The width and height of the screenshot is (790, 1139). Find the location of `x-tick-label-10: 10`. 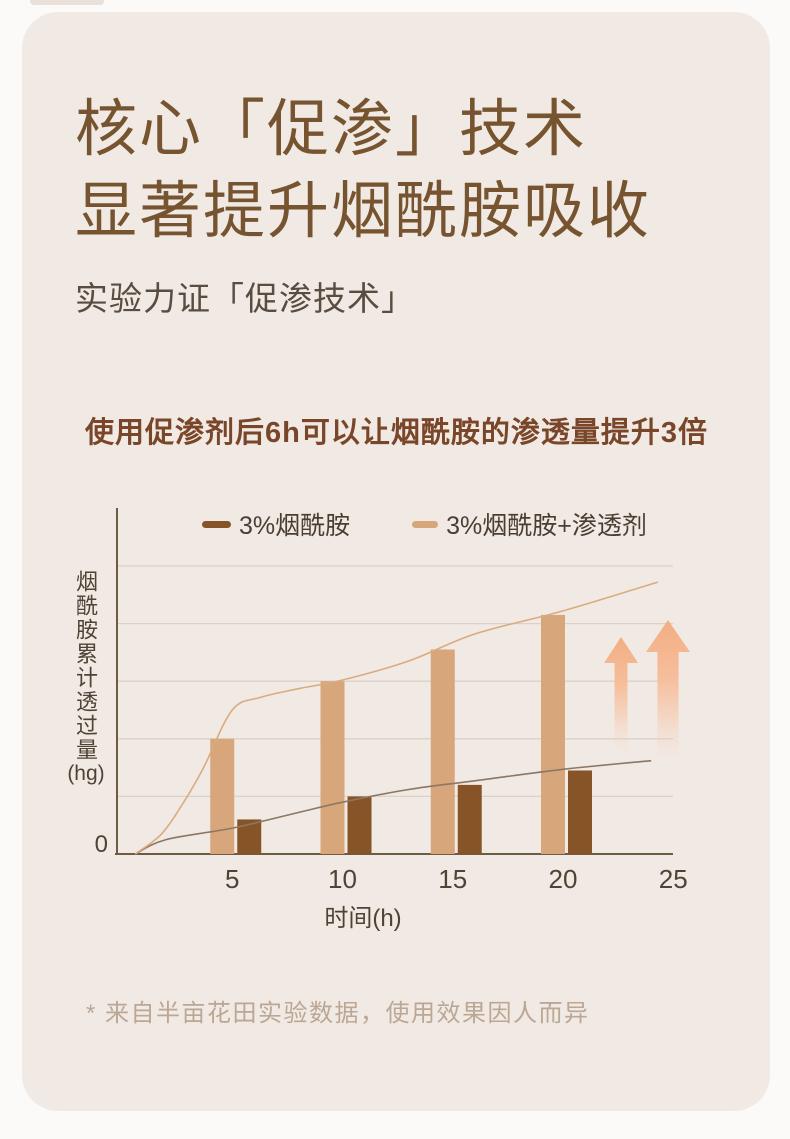

x-tick-label-10: 10 is located at coordinates (342, 879).